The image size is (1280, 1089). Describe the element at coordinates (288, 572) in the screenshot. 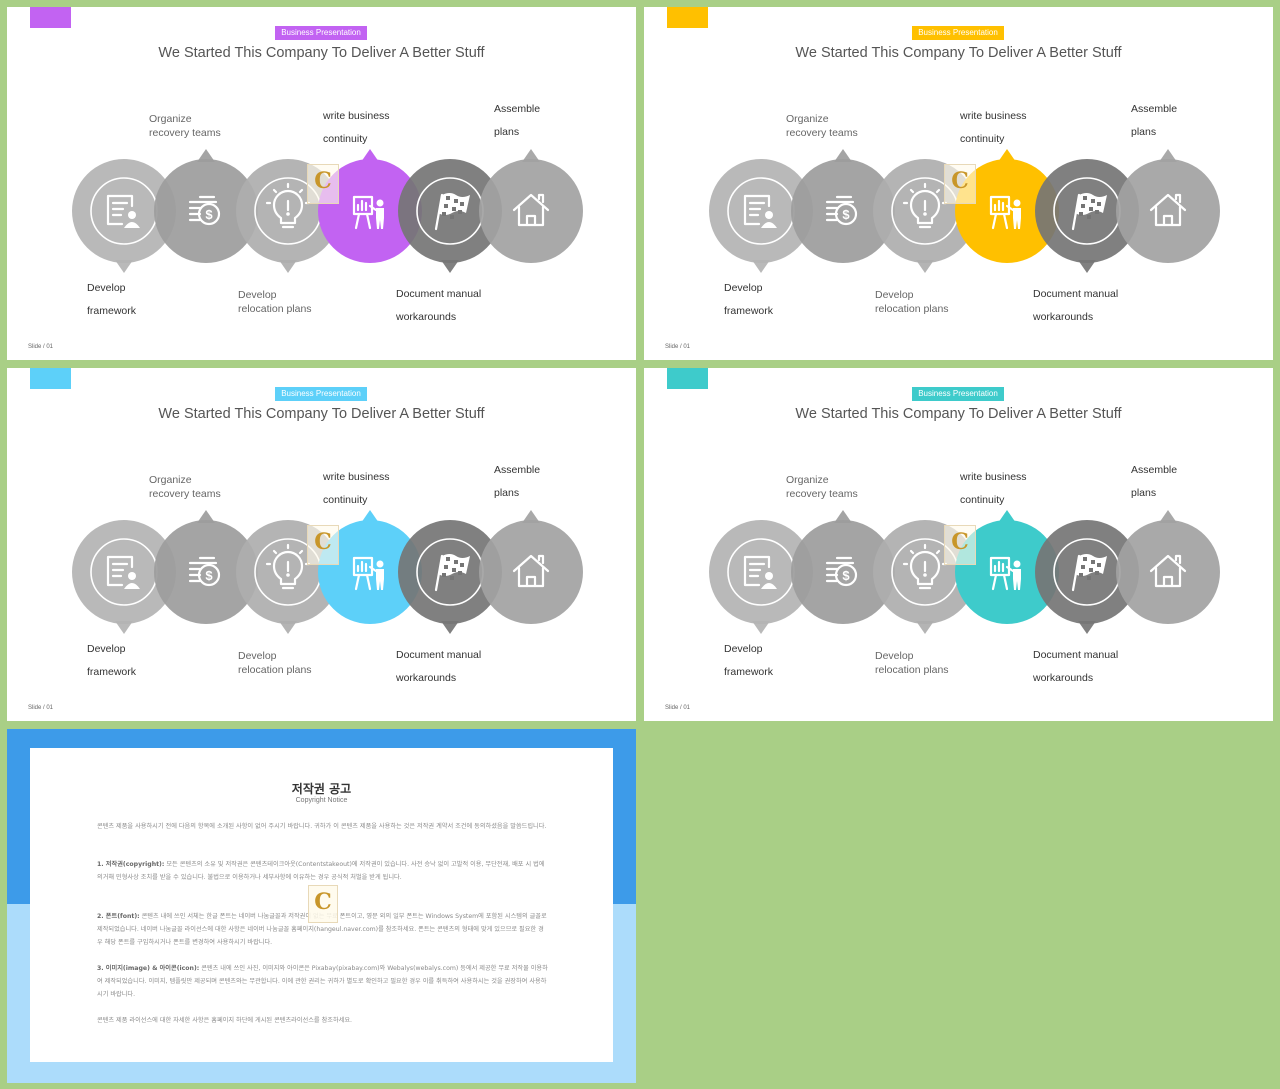

I see `lightbulb-icon` at that location.